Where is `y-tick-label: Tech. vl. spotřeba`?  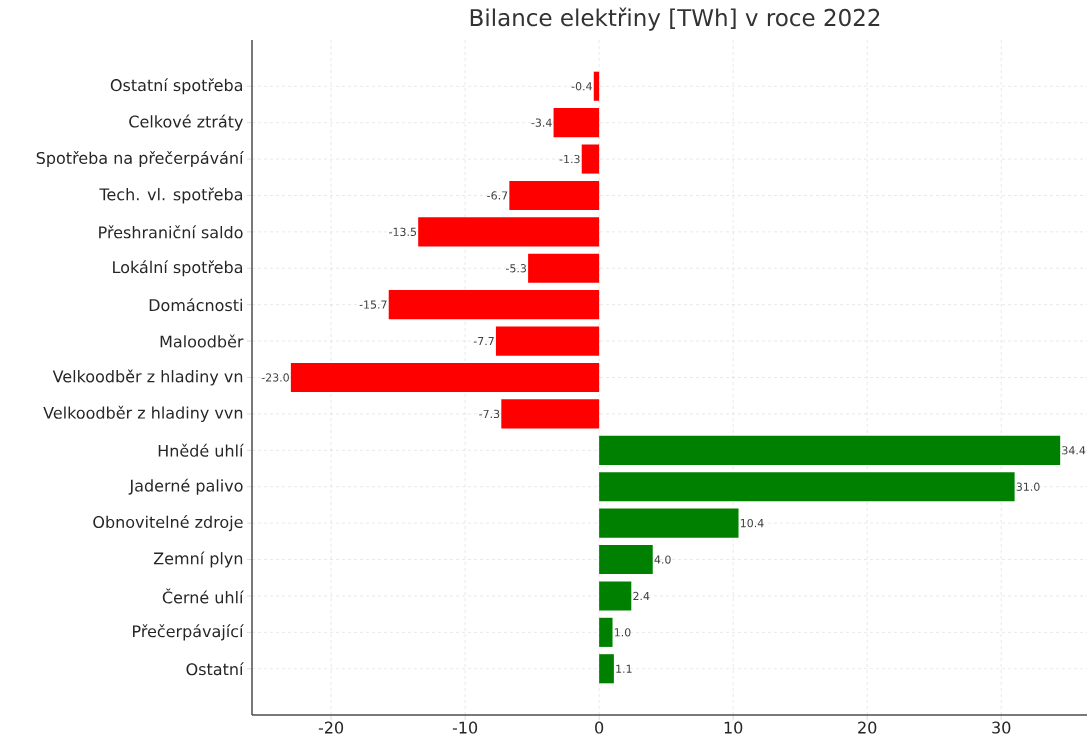
y-tick-label: Tech. vl. spotřeba is located at coordinates (171, 195).